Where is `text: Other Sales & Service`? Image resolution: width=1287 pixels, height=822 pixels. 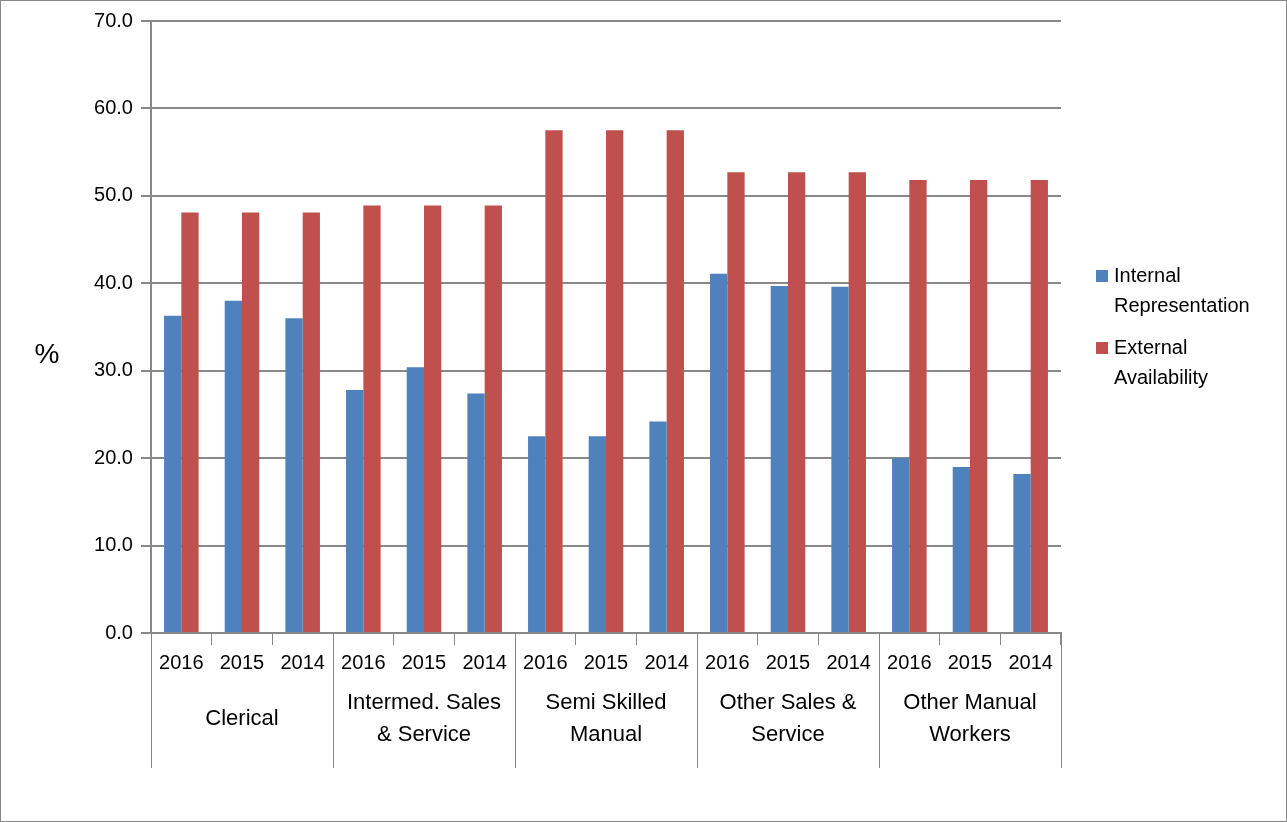
text: Other Sales & Service is located at coordinates (788, 718).